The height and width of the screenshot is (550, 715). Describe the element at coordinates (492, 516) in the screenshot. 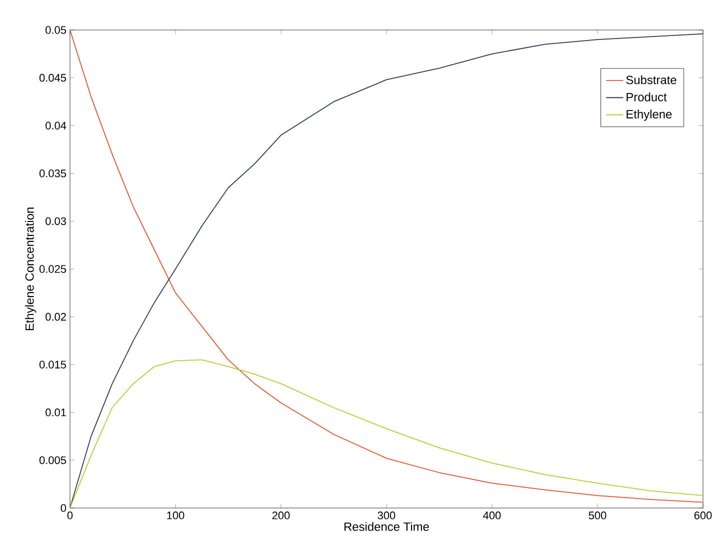

I see `x-tick-label: 400` at that location.